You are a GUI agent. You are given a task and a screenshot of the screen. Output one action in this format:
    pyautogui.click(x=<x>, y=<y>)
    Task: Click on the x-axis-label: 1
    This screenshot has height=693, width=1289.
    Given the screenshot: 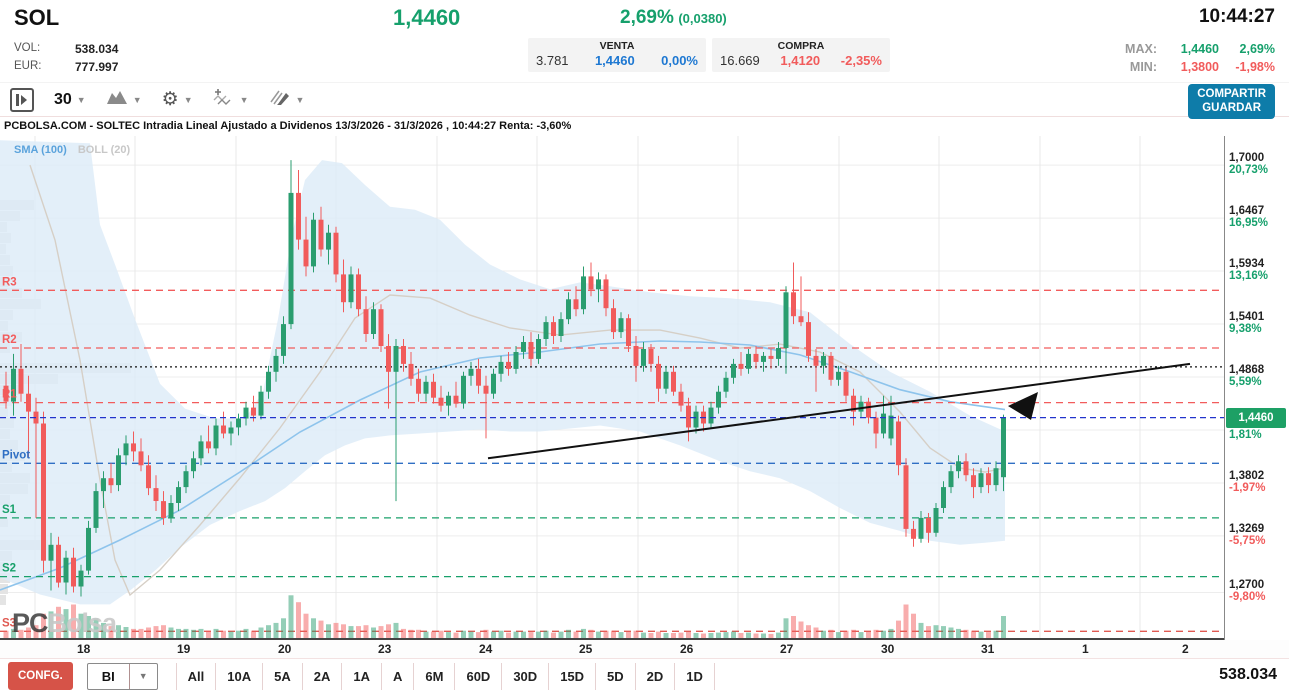 What is the action you would take?
    pyautogui.click(x=1085, y=649)
    